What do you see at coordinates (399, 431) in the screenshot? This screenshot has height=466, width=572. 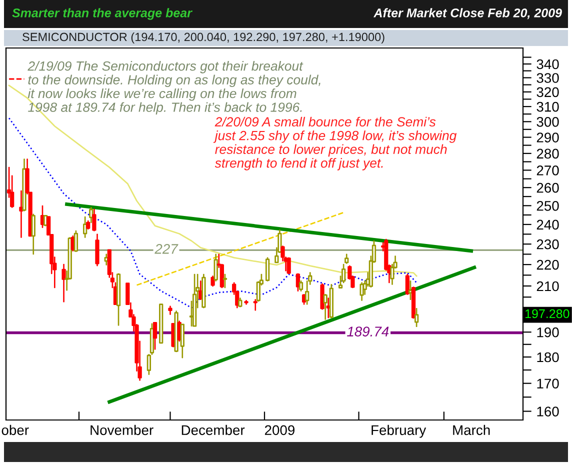 I see `x-tick-label: February` at bounding box center [399, 431].